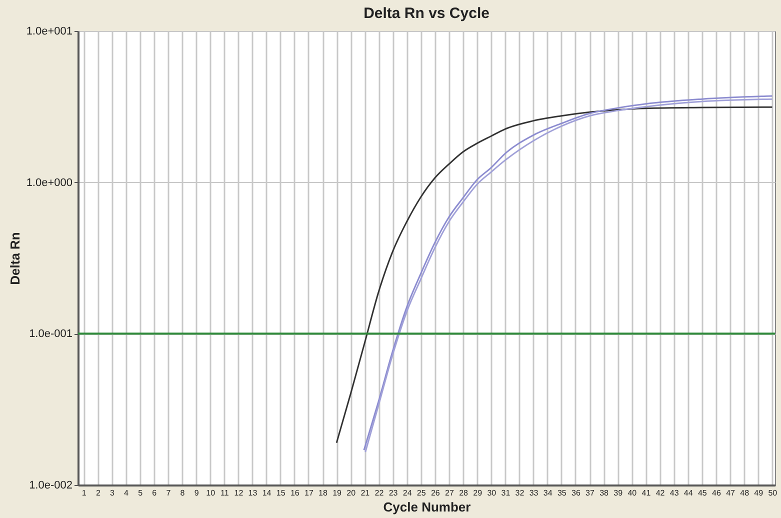 This screenshot has width=781, height=518. Describe the element at coordinates (141, 493) in the screenshot. I see `x-tick-label: 5` at that location.